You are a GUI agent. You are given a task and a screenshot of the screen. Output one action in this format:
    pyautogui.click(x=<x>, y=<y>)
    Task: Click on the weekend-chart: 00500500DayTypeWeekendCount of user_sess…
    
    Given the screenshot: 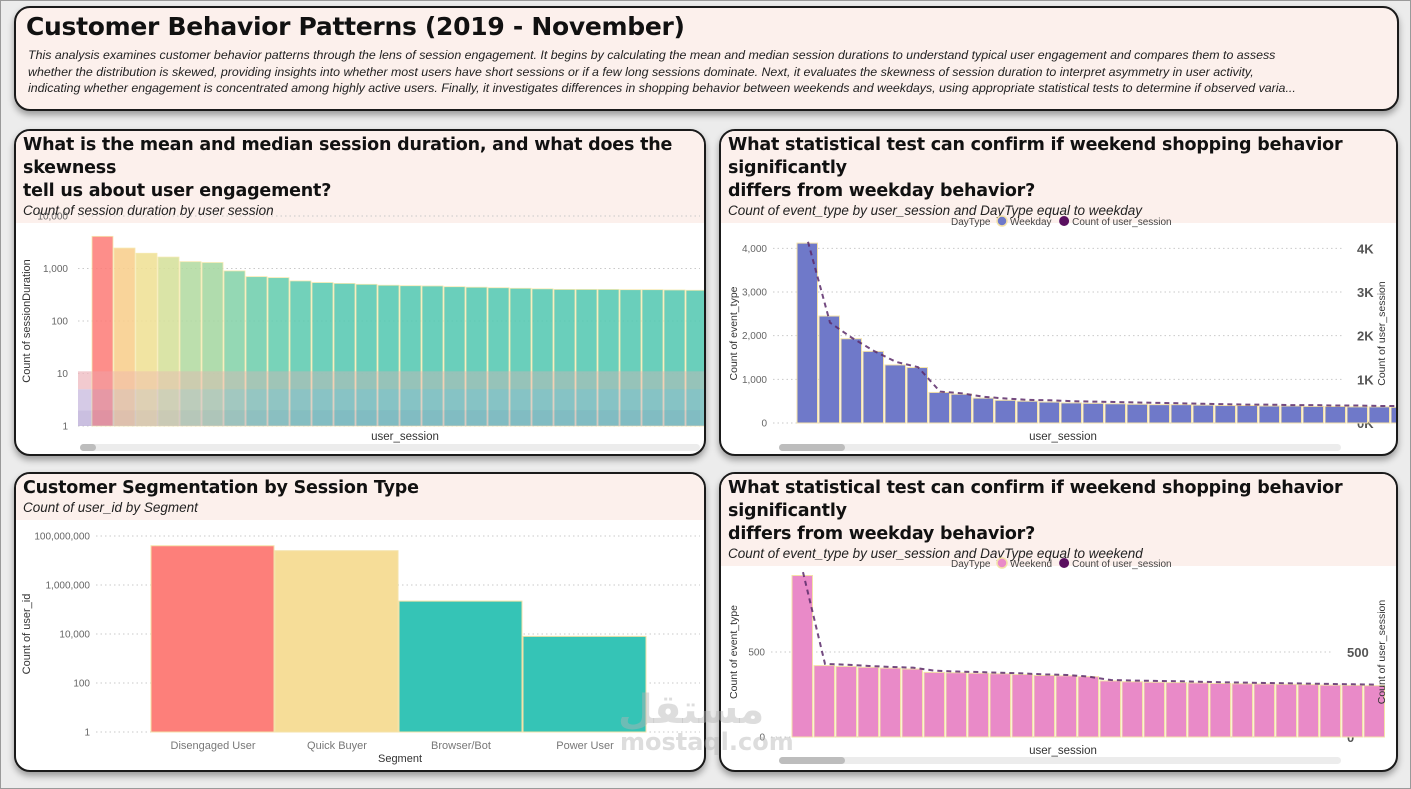 What is the action you would take?
    pyautogui.click(x=1058, y=660)
    